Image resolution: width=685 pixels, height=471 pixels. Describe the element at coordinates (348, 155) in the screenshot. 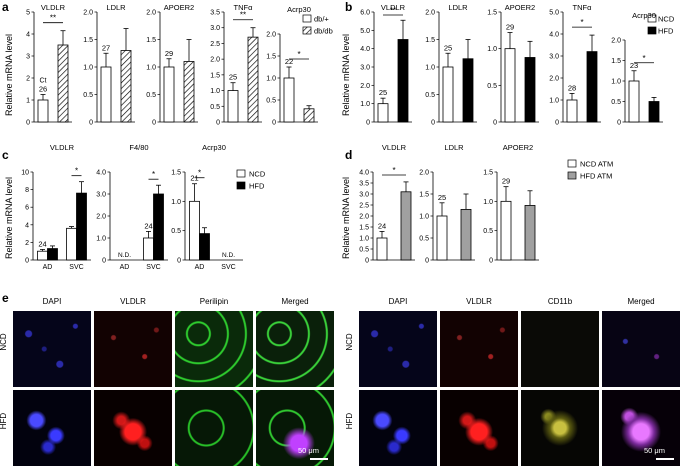

I see `panel-letter-d: d` at that location.